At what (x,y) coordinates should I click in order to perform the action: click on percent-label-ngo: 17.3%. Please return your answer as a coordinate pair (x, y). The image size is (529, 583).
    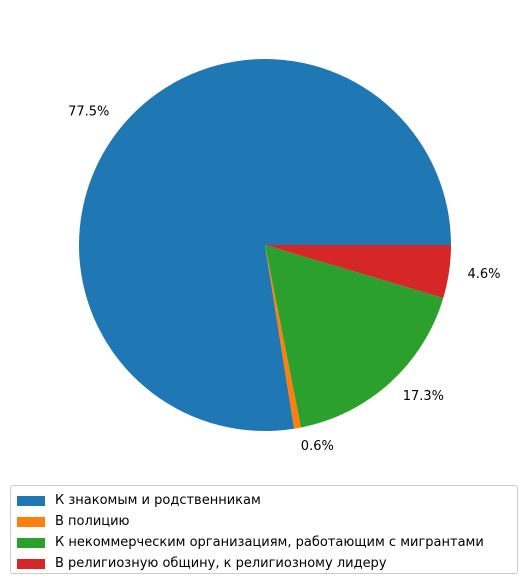
    Looking at the image, I should click on (423, 396).